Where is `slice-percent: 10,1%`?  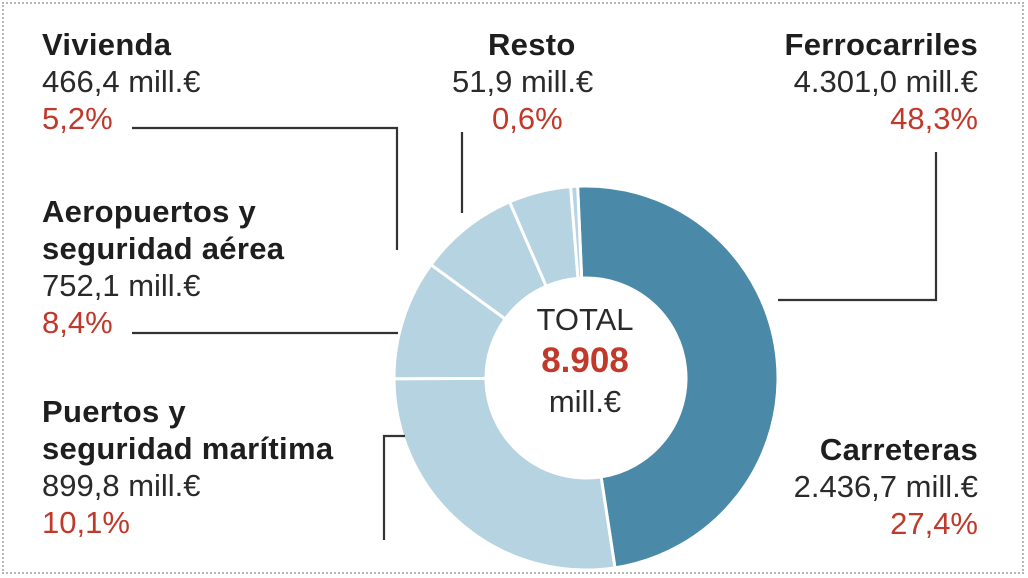
slice-percent: 10,1% is located at coordinates (86, 522).